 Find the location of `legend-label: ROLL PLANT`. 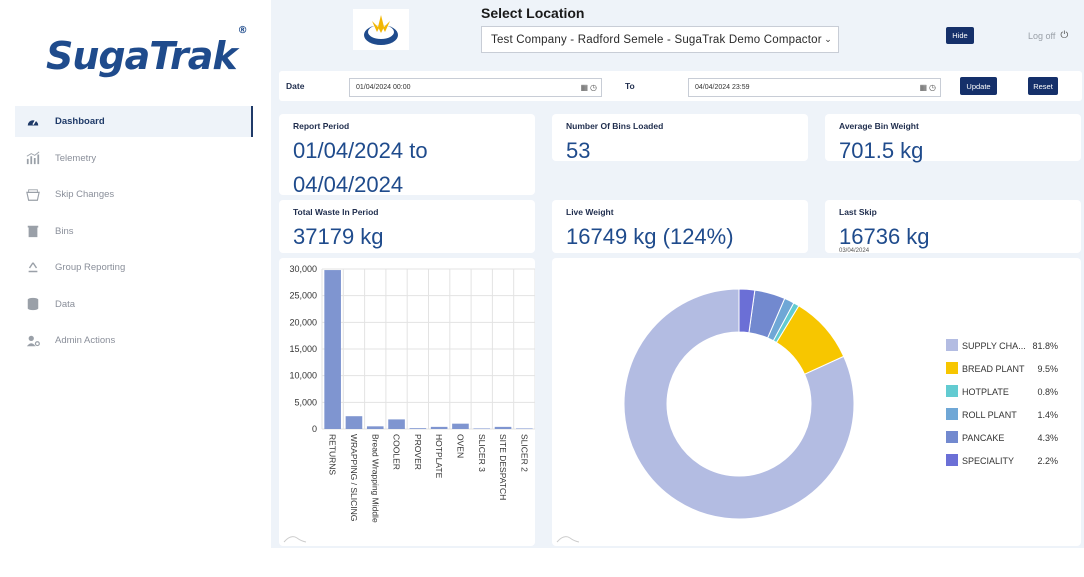

legend-label: ROLL PLANT is located at coordinates (989, 415).